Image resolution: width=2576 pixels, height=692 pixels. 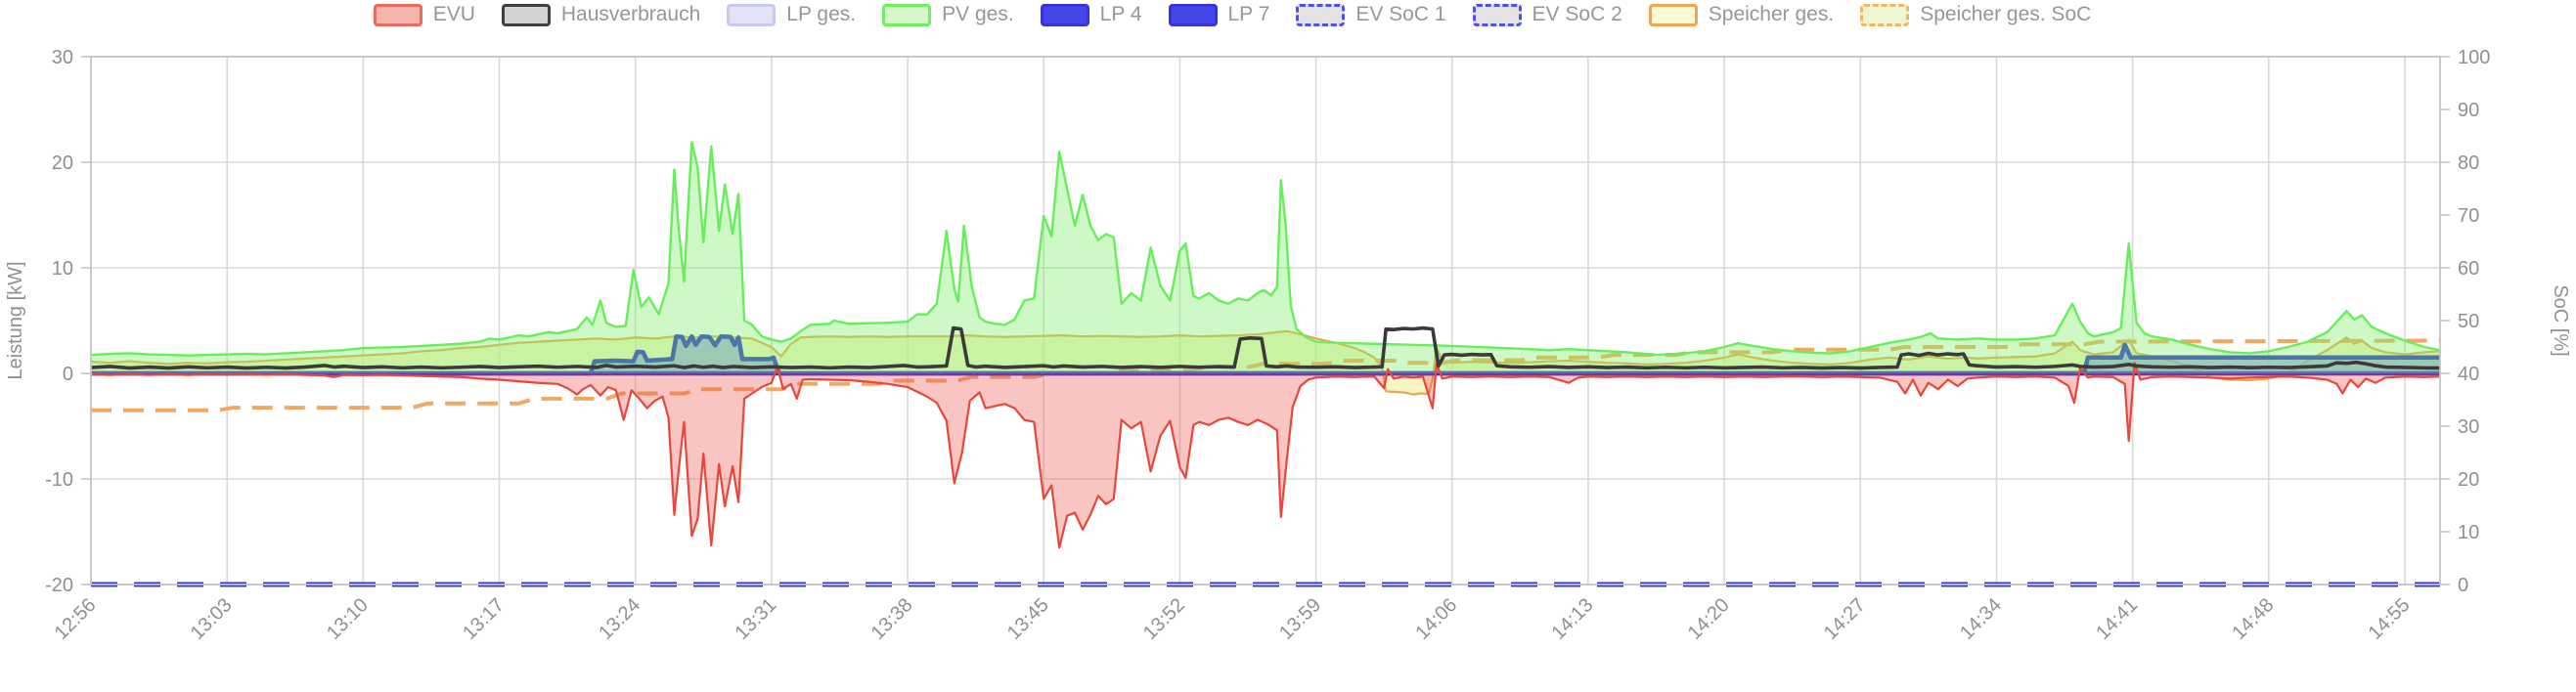 What do you see at coordinates (1845, 619) in the screenshot?
I see `x-tick-label: 14:27` at bounding box center [1845, 619].